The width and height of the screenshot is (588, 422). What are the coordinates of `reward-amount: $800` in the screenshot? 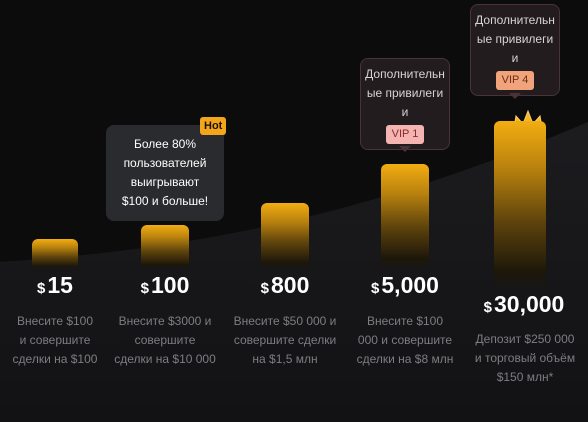 It's located at (285, 285).